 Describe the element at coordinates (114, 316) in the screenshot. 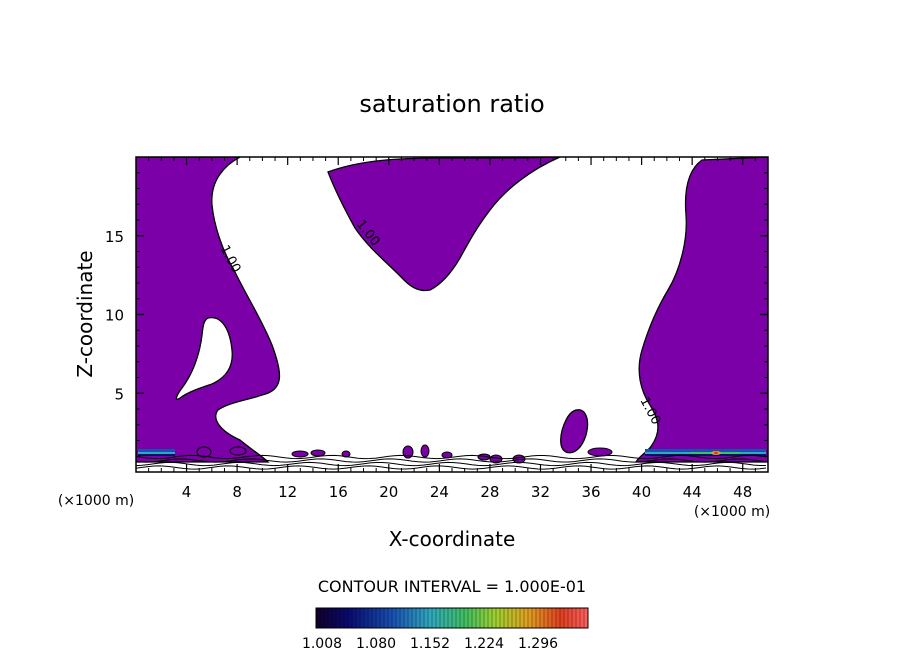

I see `y-tick-label: 10` at that location.